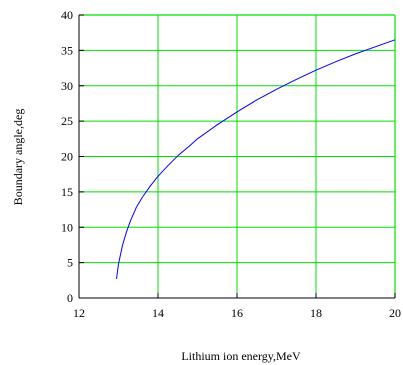 Image resolution: width=403 pixels, height=365 pixels. What do you see at coordinates (316, 313) in the screenshot?
I see `x-tick-label-3: 18` at bounding box center [316, 313].